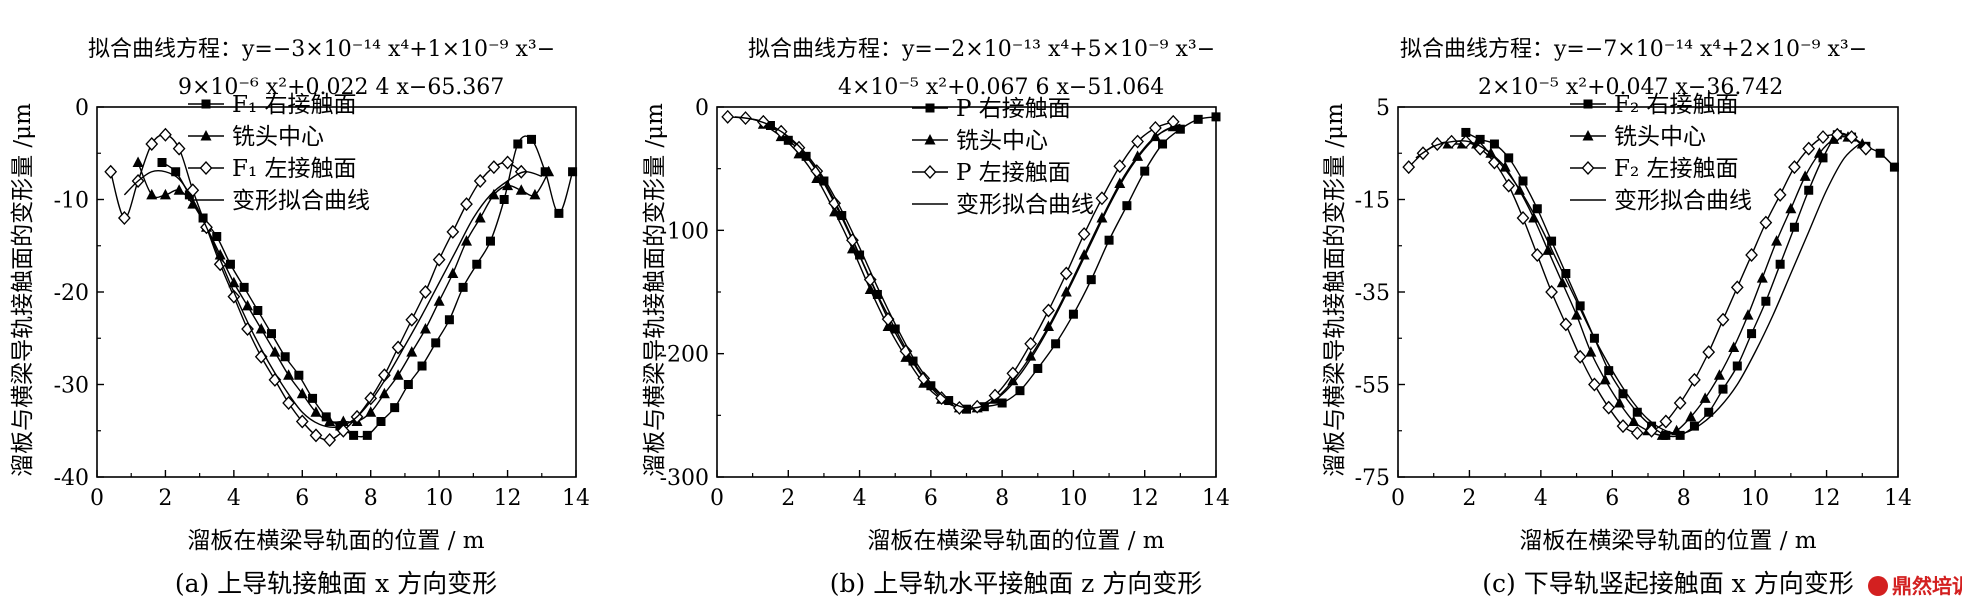 The image size is (1962, 616). Describe the element at coordinates (1667, 583) in the screenshot. I see `panel-c-caption: (c) 下导轨竖起接触面 x 方向变形` at that location.